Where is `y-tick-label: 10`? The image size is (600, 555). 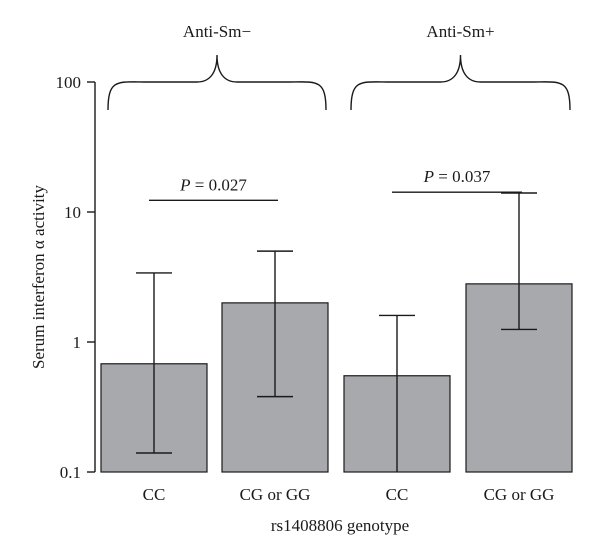
y-tick-label: 10 is located at coordinates (72, 212).